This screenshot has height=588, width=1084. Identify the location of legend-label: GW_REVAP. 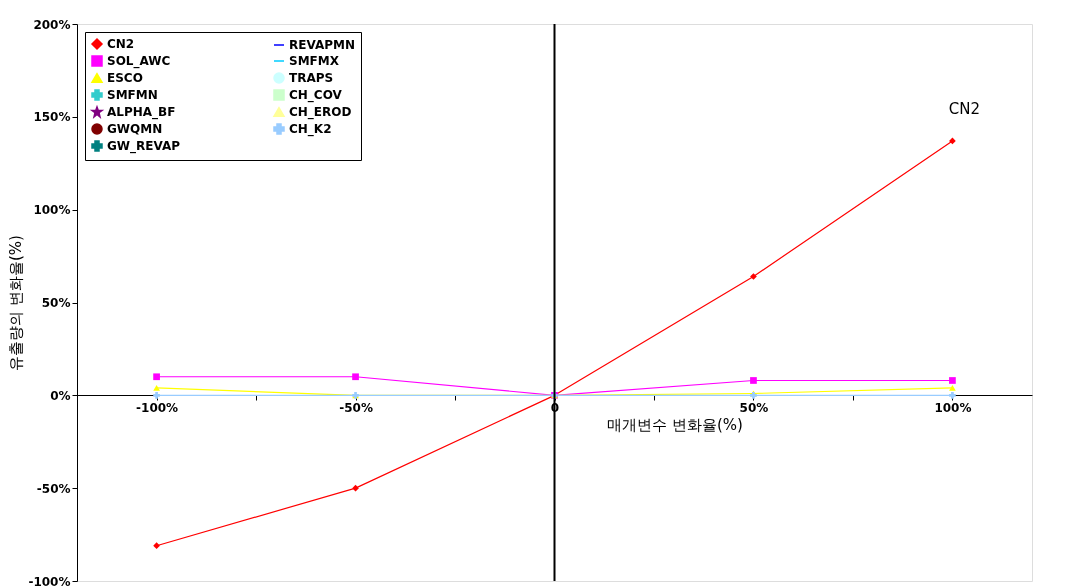
(144, 146).